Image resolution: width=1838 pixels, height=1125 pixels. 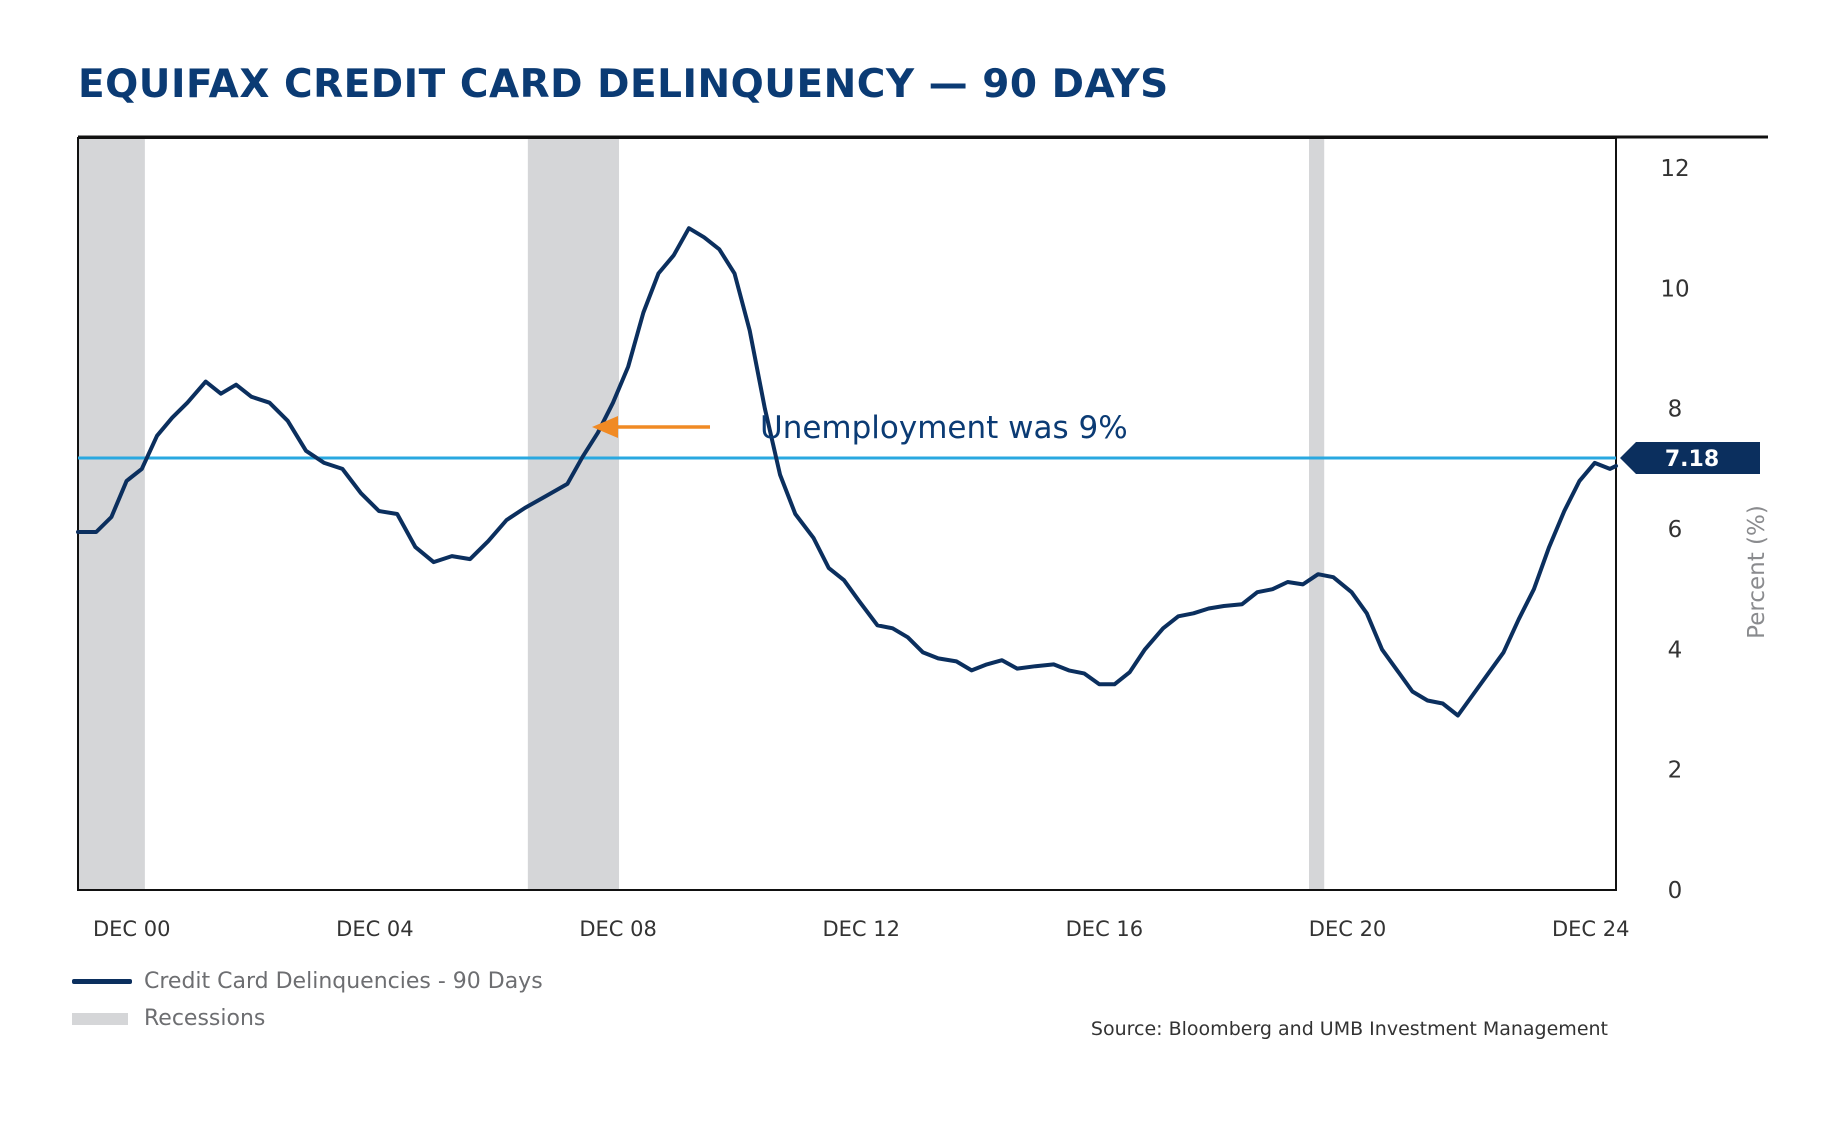 I want to click on y-tick-label: 4, so click(x=1675, y=650).